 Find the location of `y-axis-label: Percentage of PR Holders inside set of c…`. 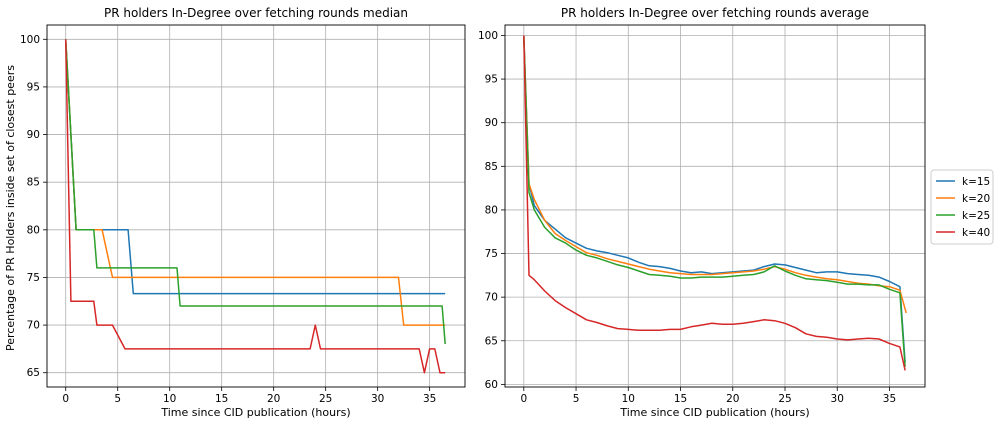

y-axis-label: Percentage of PR Holders inside set of c… is located at coordinates (10, 208).